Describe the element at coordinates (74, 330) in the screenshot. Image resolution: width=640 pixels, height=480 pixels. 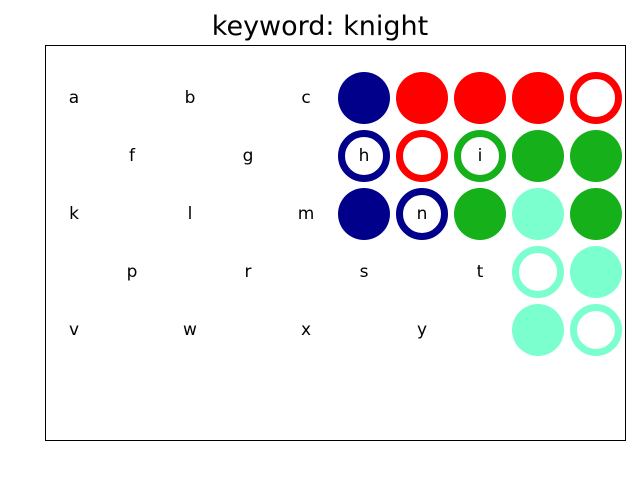
I see `letter-v: v` at that location.